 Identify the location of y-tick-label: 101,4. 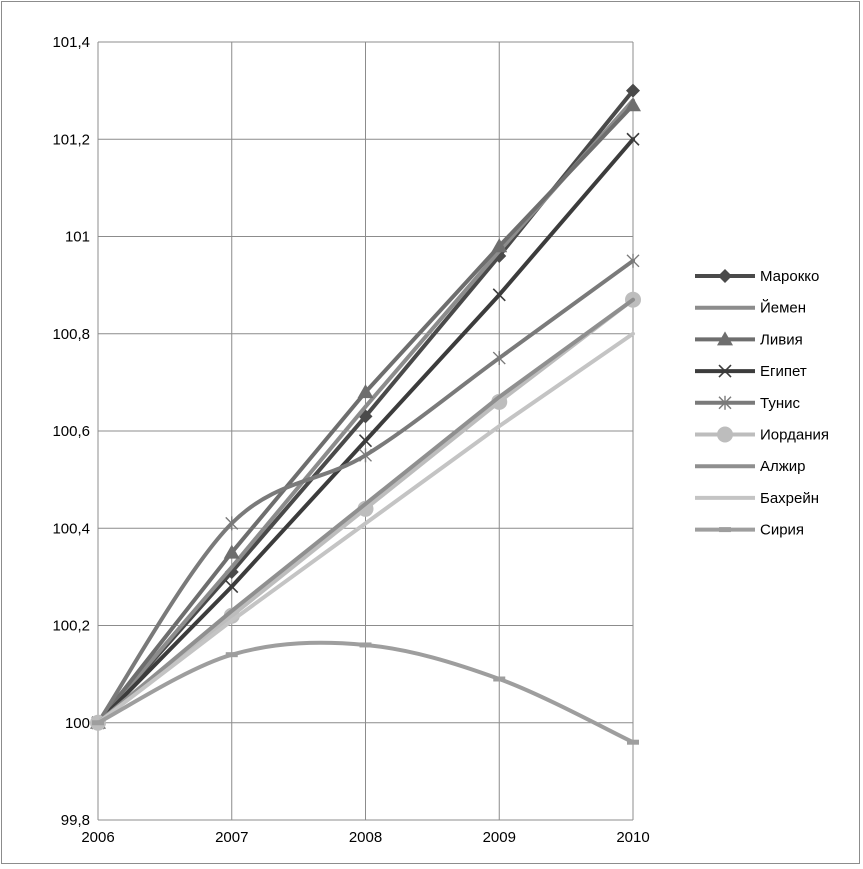
(71, 42).